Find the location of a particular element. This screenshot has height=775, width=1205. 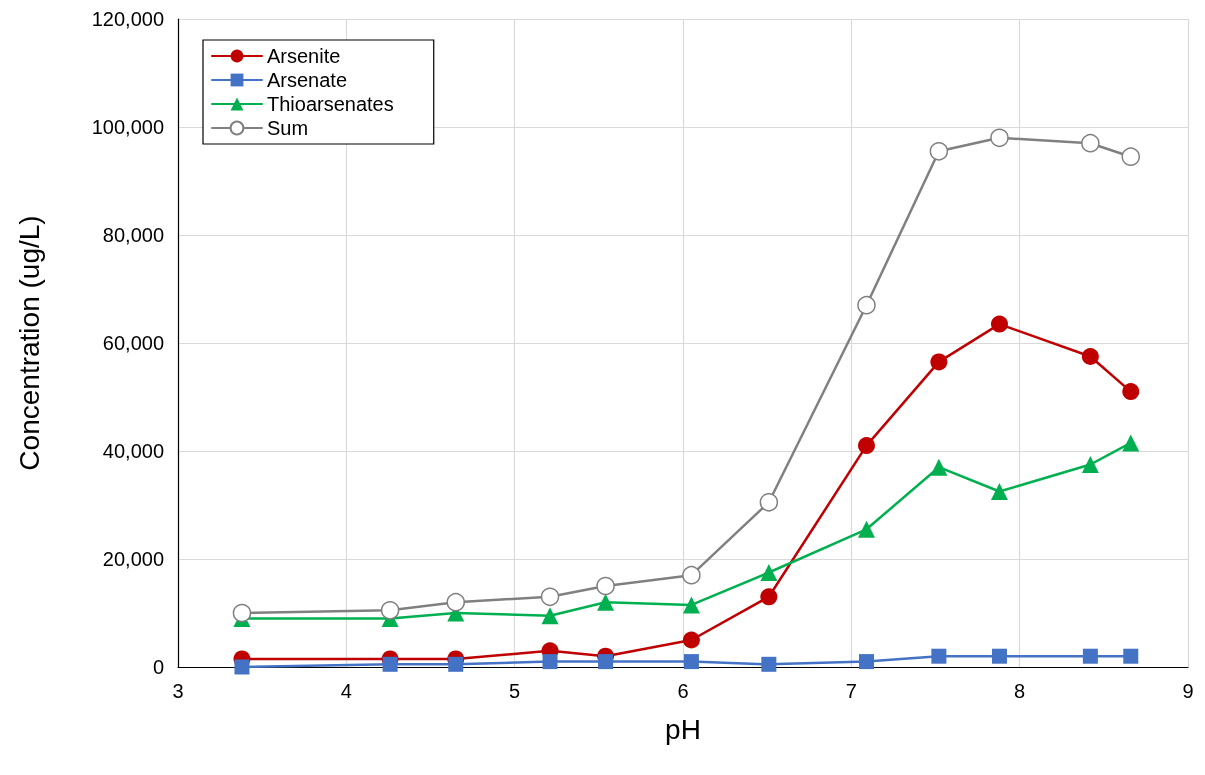

x-tick-label: 3 is located at coordinates (178, 691).